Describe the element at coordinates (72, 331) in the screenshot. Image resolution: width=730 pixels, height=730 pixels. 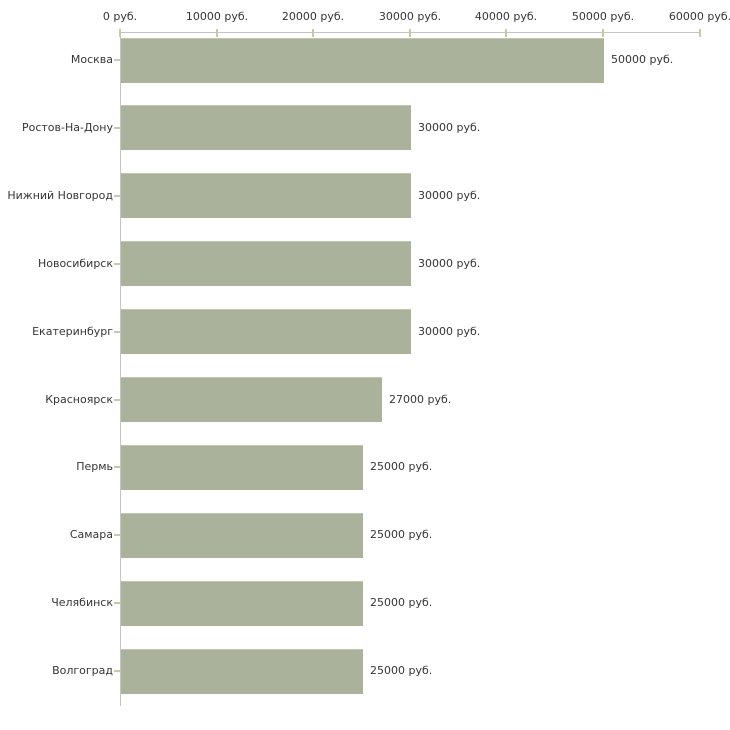
I see `category-label: Екатеринбург` at that location.